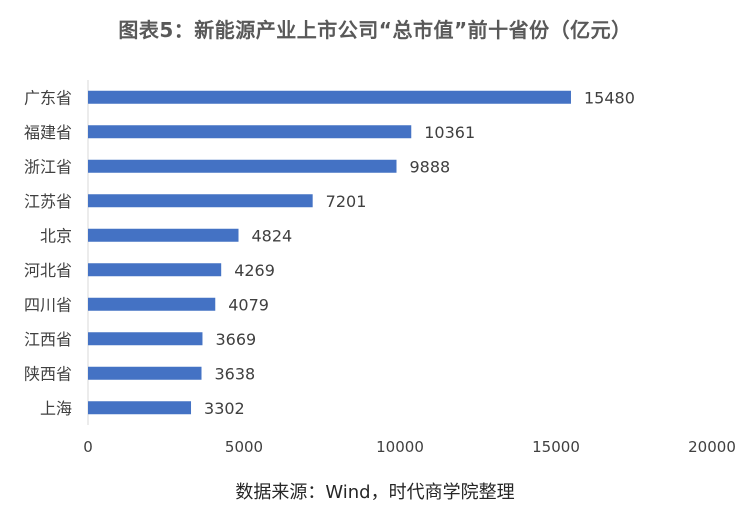  Describe the element at coordinates (88, 447) in the screenshot. I see `x-tick-label: 0` at that location.